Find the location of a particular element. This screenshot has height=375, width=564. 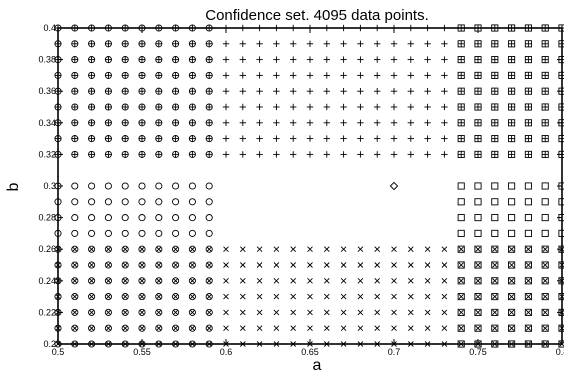

y-tick-label: 0.28 is located at coordinates (47, 218).